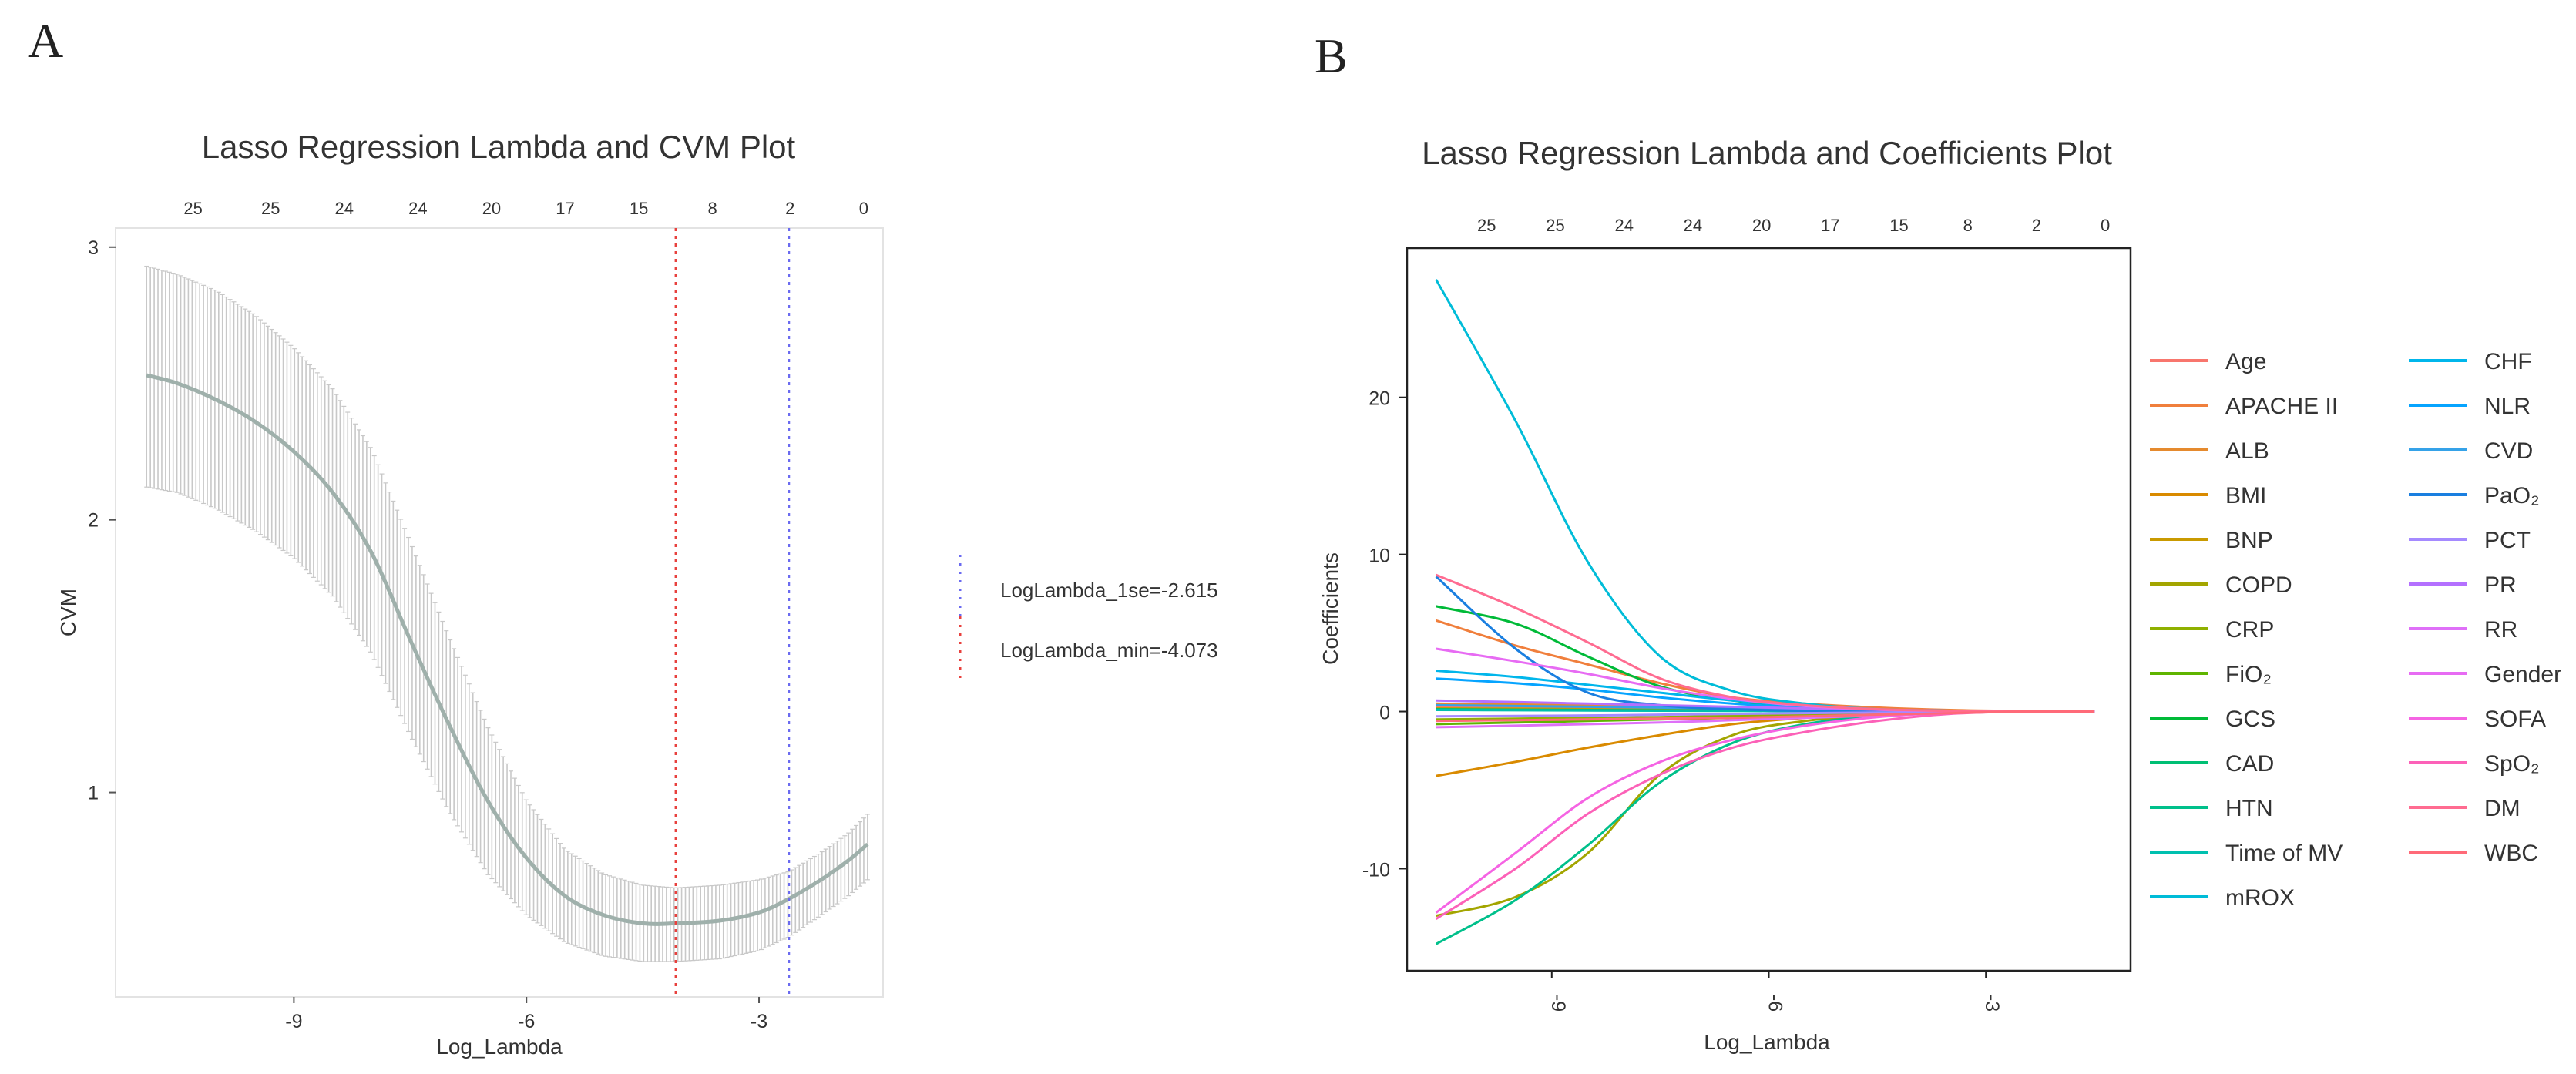  Describe the element at coordinates (2260, 898) in the screenshot. I see `legend-label: mROX` at that location.